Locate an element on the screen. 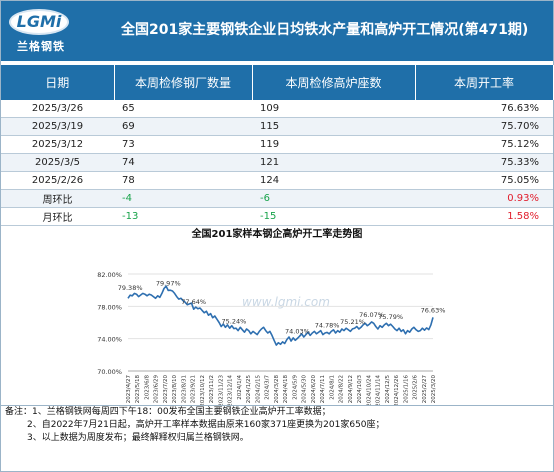  data-label: 77.64% is located at coordinates (193, 302).